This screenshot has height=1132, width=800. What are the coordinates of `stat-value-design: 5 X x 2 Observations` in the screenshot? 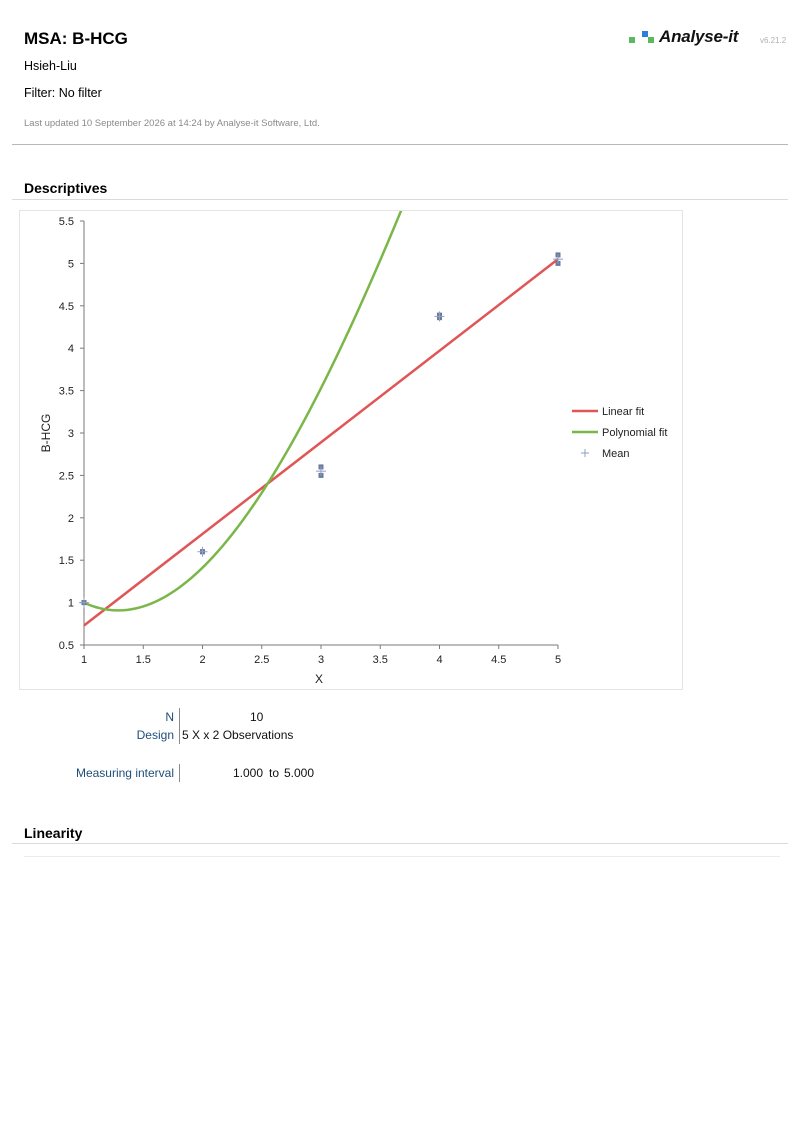 It's located at (238, 735).